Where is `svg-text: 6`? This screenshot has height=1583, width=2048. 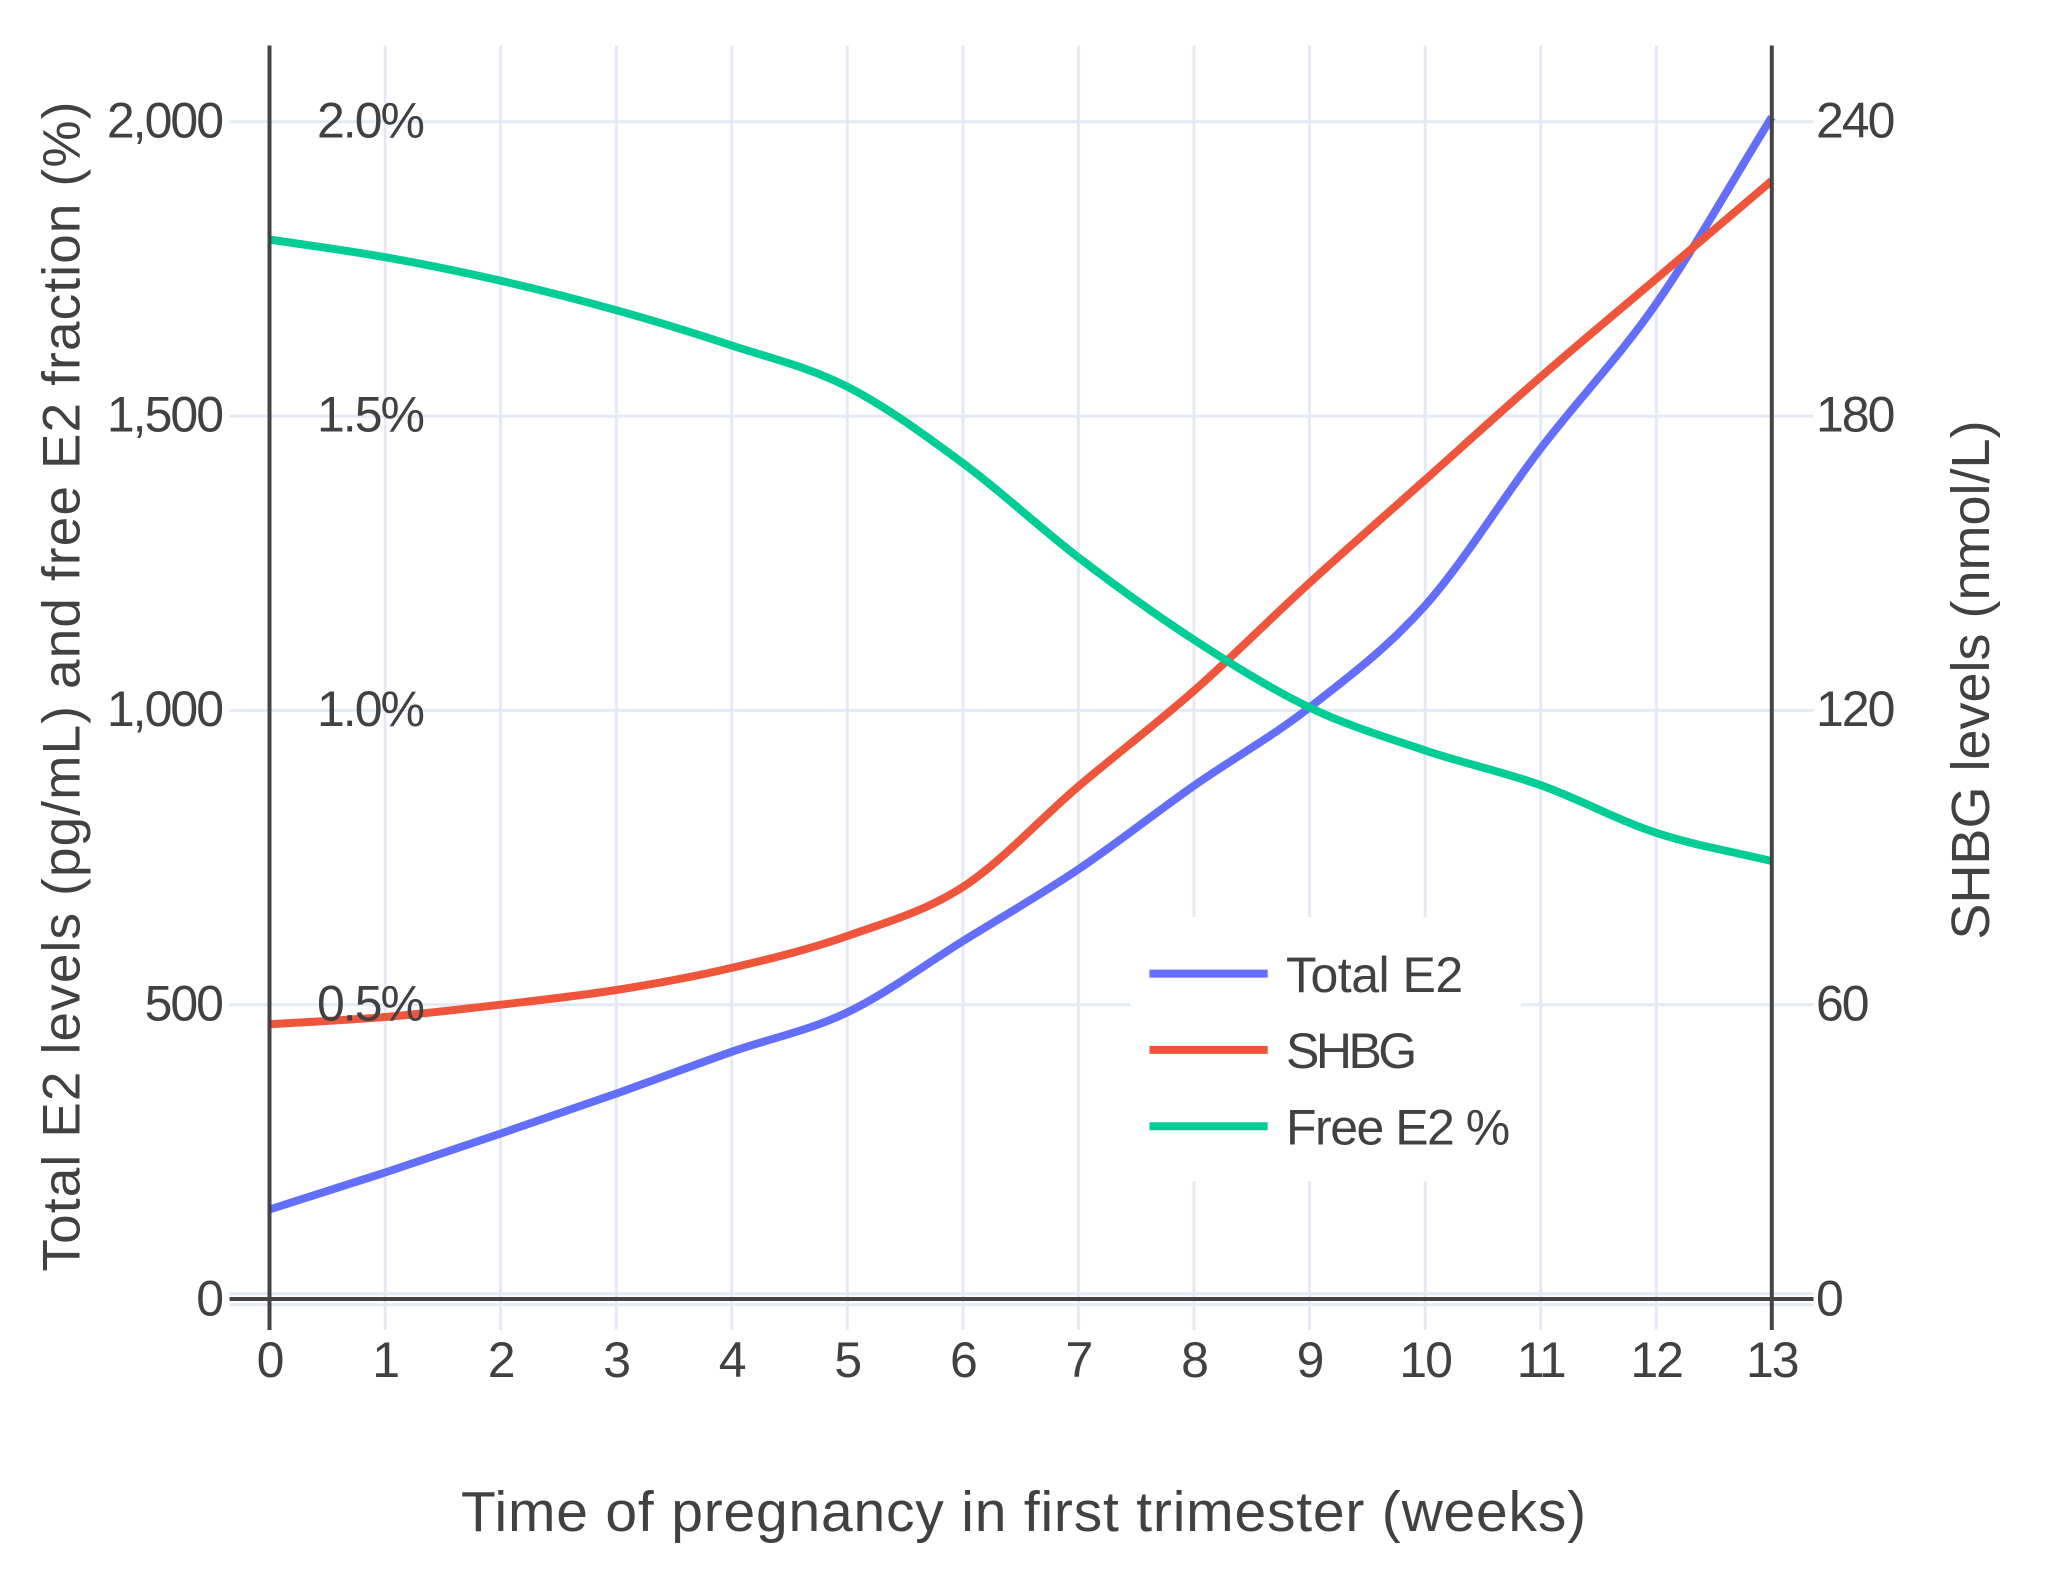 svg-text: 6 is located at coordinates (963, 1360).